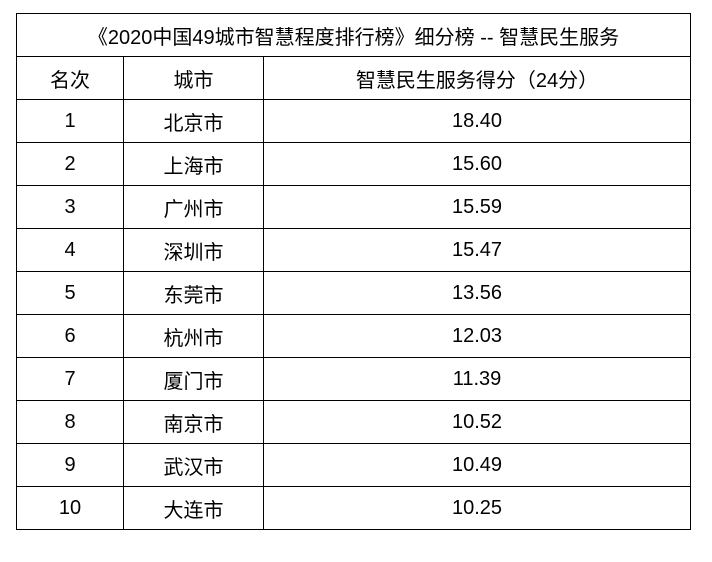 The image size is (712, 562). What do you see at coordinates (477, 336) in the screenshot?
I see `score-cell: 12.03` at bounding box center [477, 336].